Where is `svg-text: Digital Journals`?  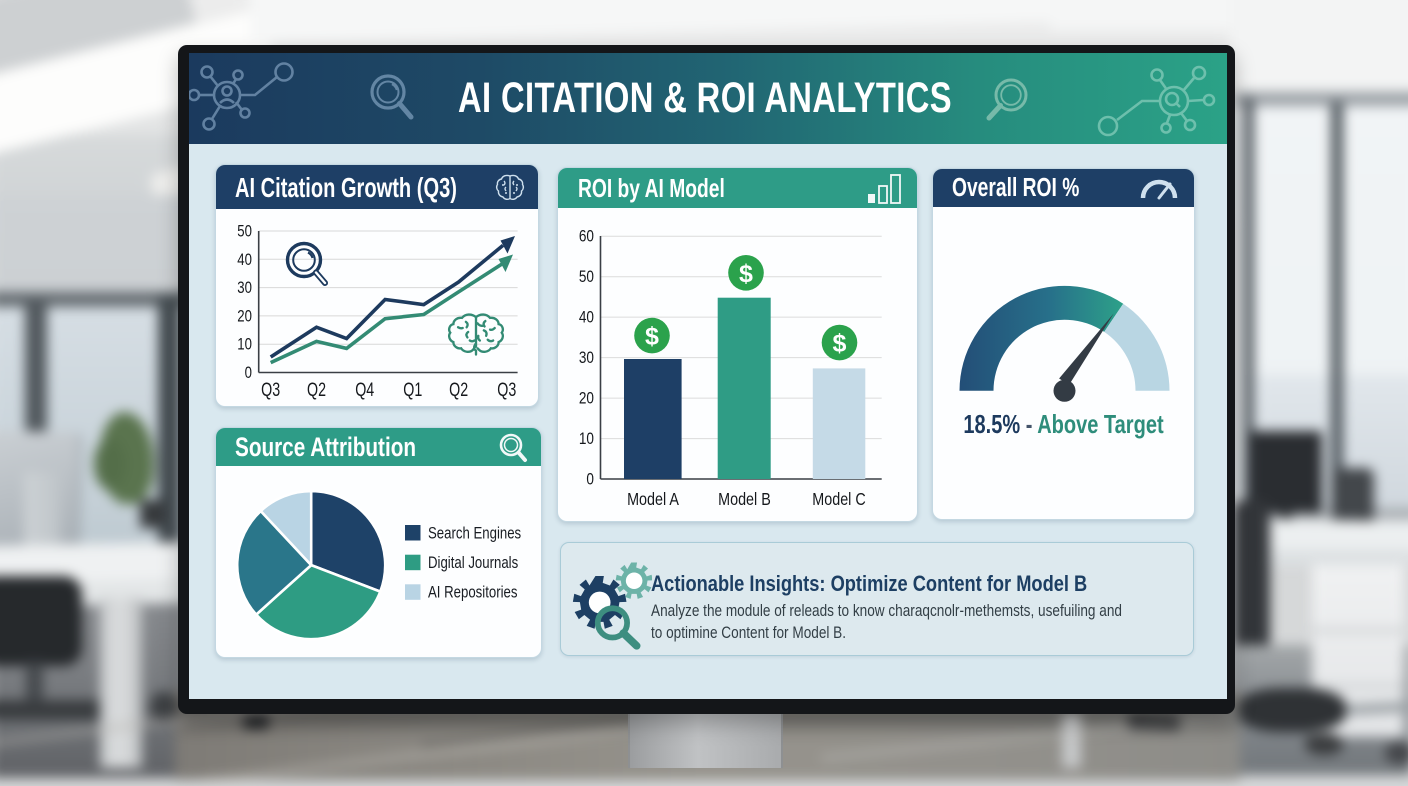 svg-text: Digital Journals is located at coordinates (473, 563).